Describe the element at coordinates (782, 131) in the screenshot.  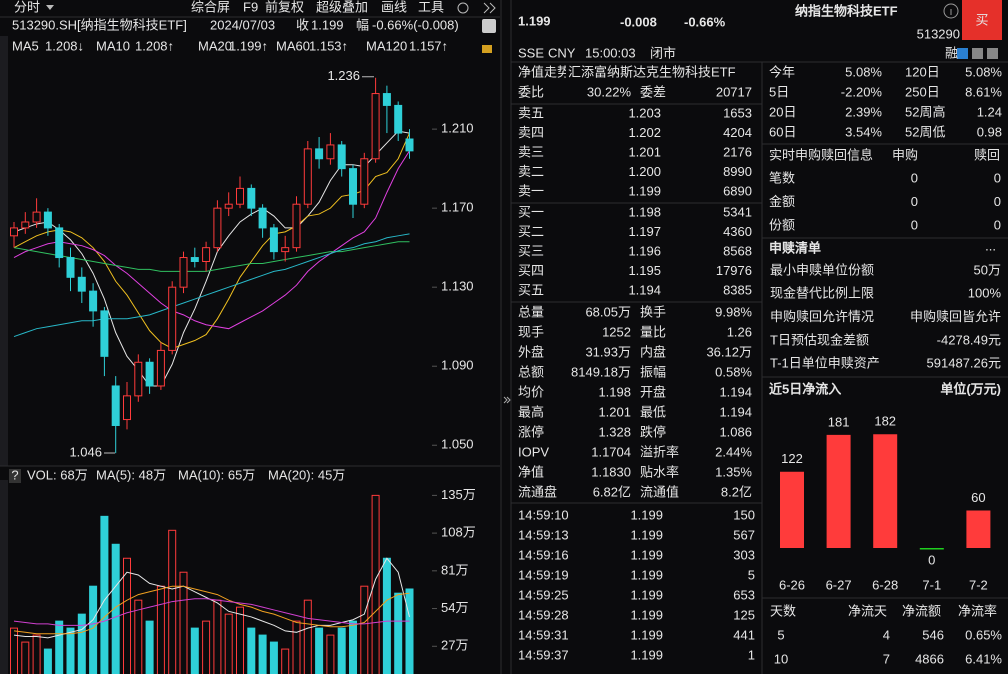
I see `label: 60日` at that location.